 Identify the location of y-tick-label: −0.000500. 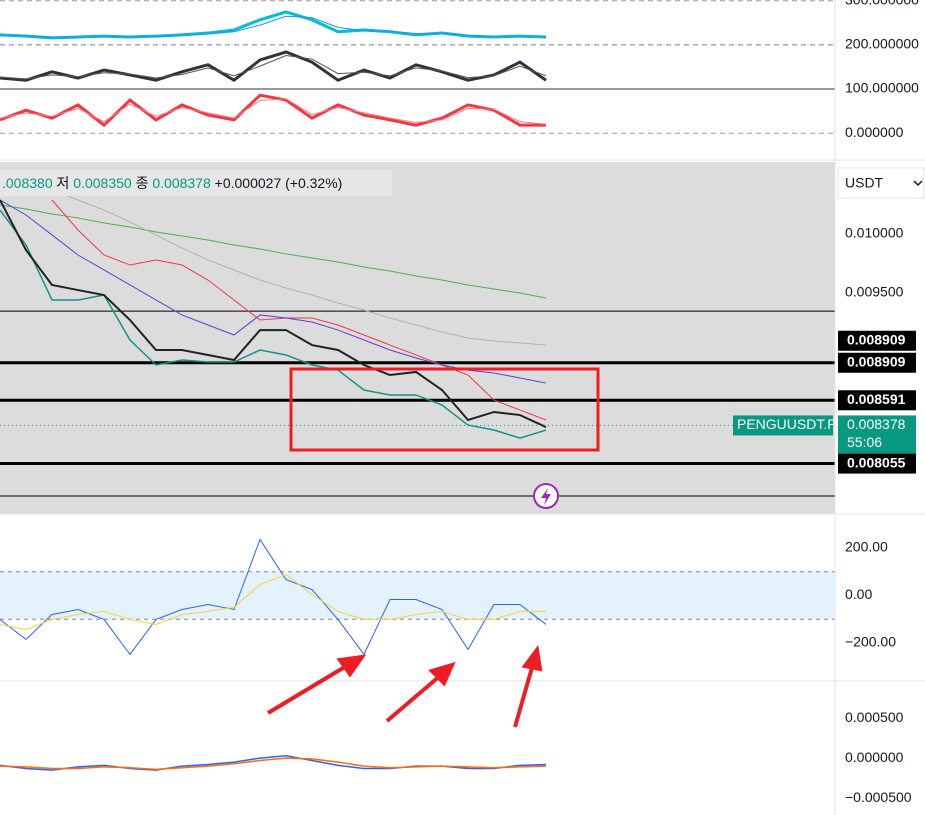
(878, 797).